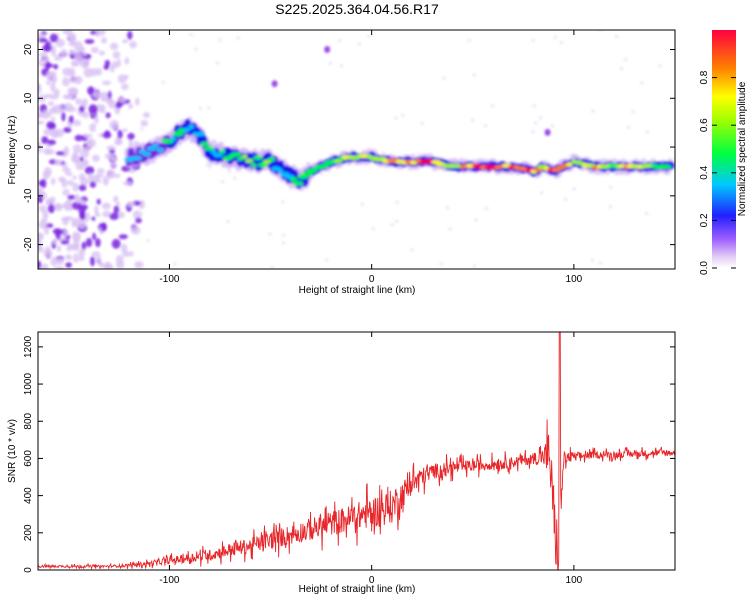  I want to click on figure-title: S225.2025.364.04.56.R17, so click(357, 9).